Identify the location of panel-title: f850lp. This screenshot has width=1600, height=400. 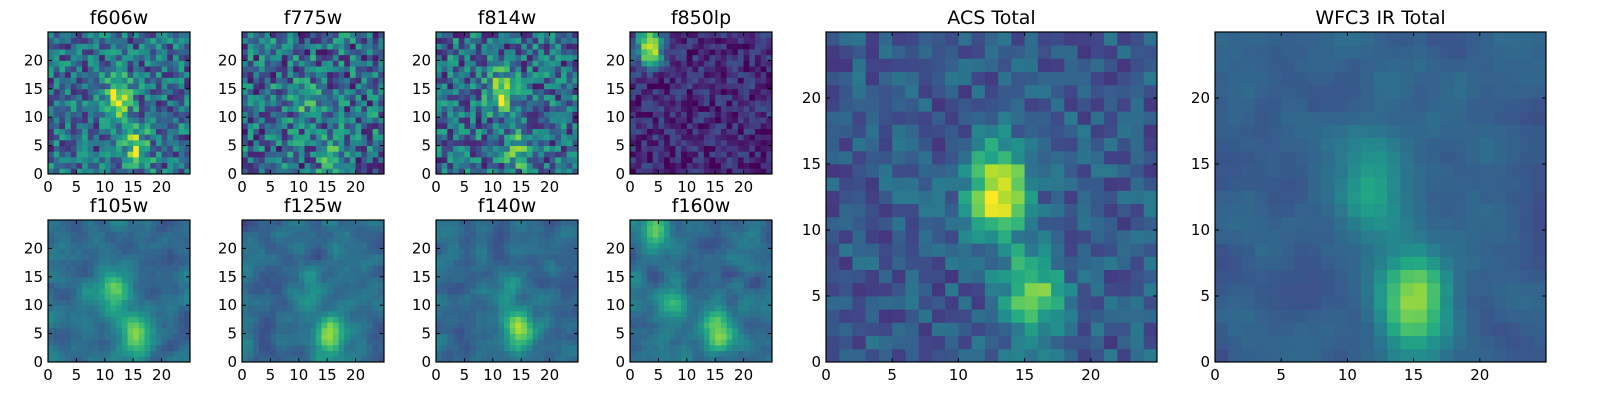
(701, 18).